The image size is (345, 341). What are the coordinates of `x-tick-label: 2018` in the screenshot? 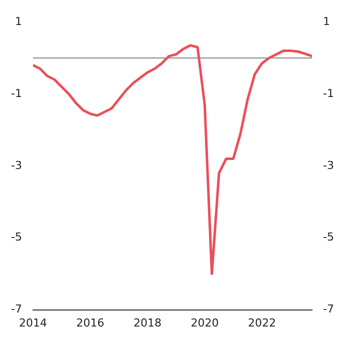 It's located at (147, 323).